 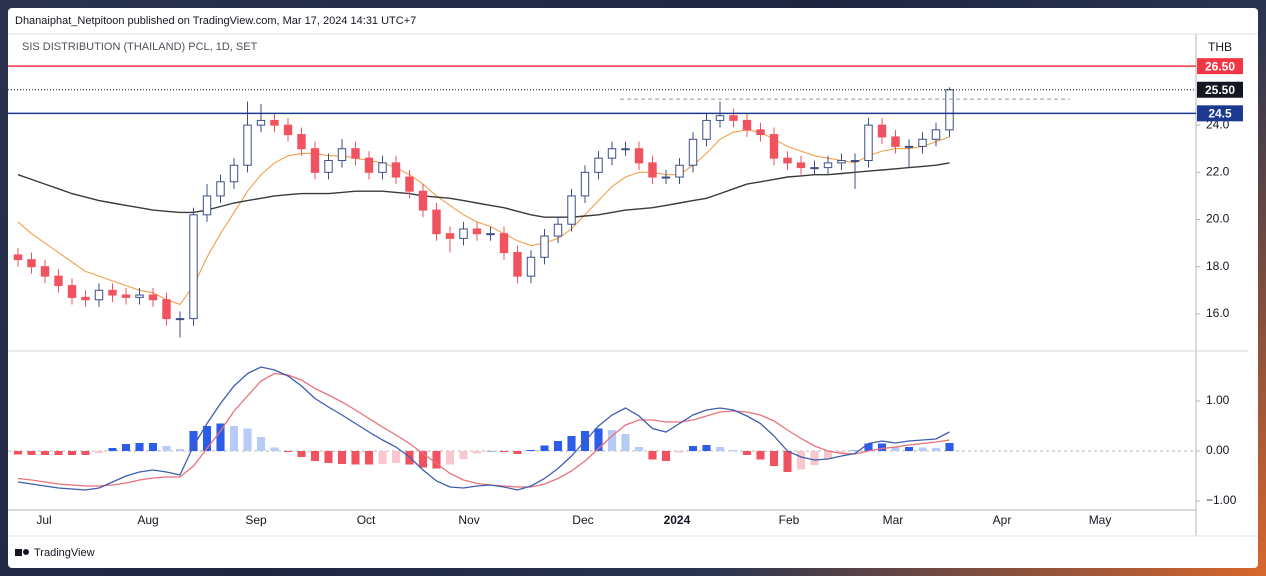 I want to click on price-label: 26.50, so click(x=1220, y=66).